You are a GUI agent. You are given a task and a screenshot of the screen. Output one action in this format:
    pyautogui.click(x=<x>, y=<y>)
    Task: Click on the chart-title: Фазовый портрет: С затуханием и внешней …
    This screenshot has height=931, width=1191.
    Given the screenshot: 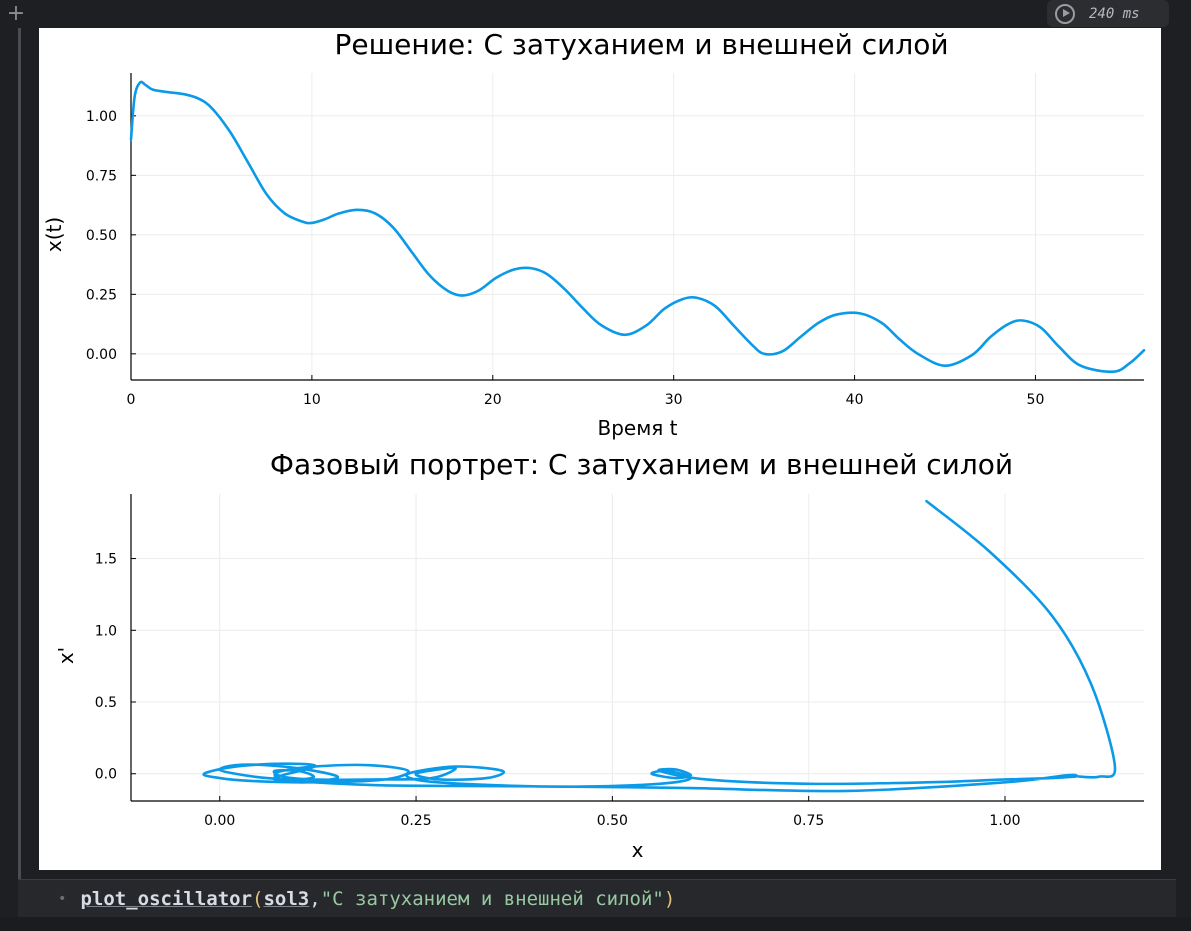 What is the action you would take?
    pyautogui.click(x=641, y=464)
    